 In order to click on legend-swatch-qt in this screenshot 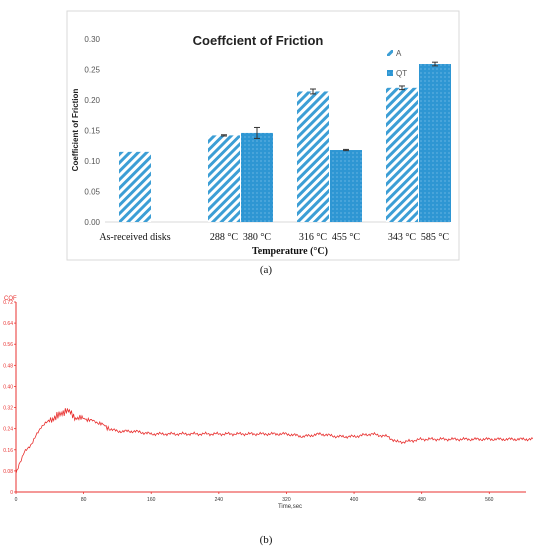, I will do `click(390, 73)`.